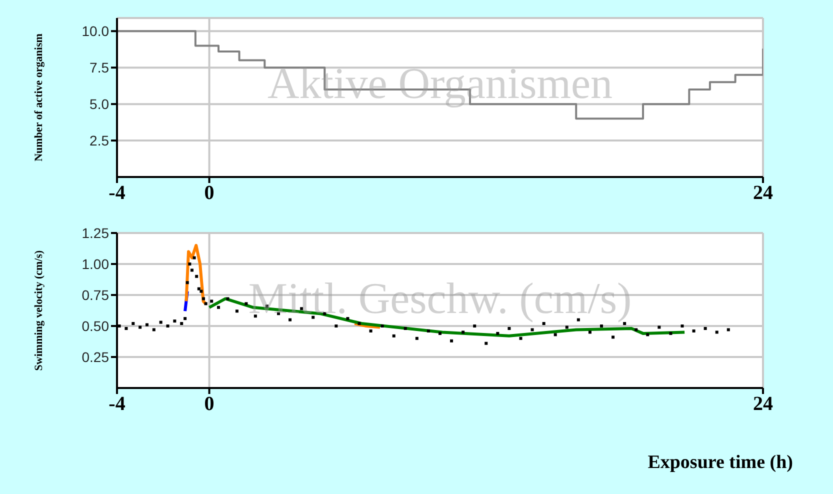  I want to click on x-axis-title: Exposure time (h), so click(720, 462).